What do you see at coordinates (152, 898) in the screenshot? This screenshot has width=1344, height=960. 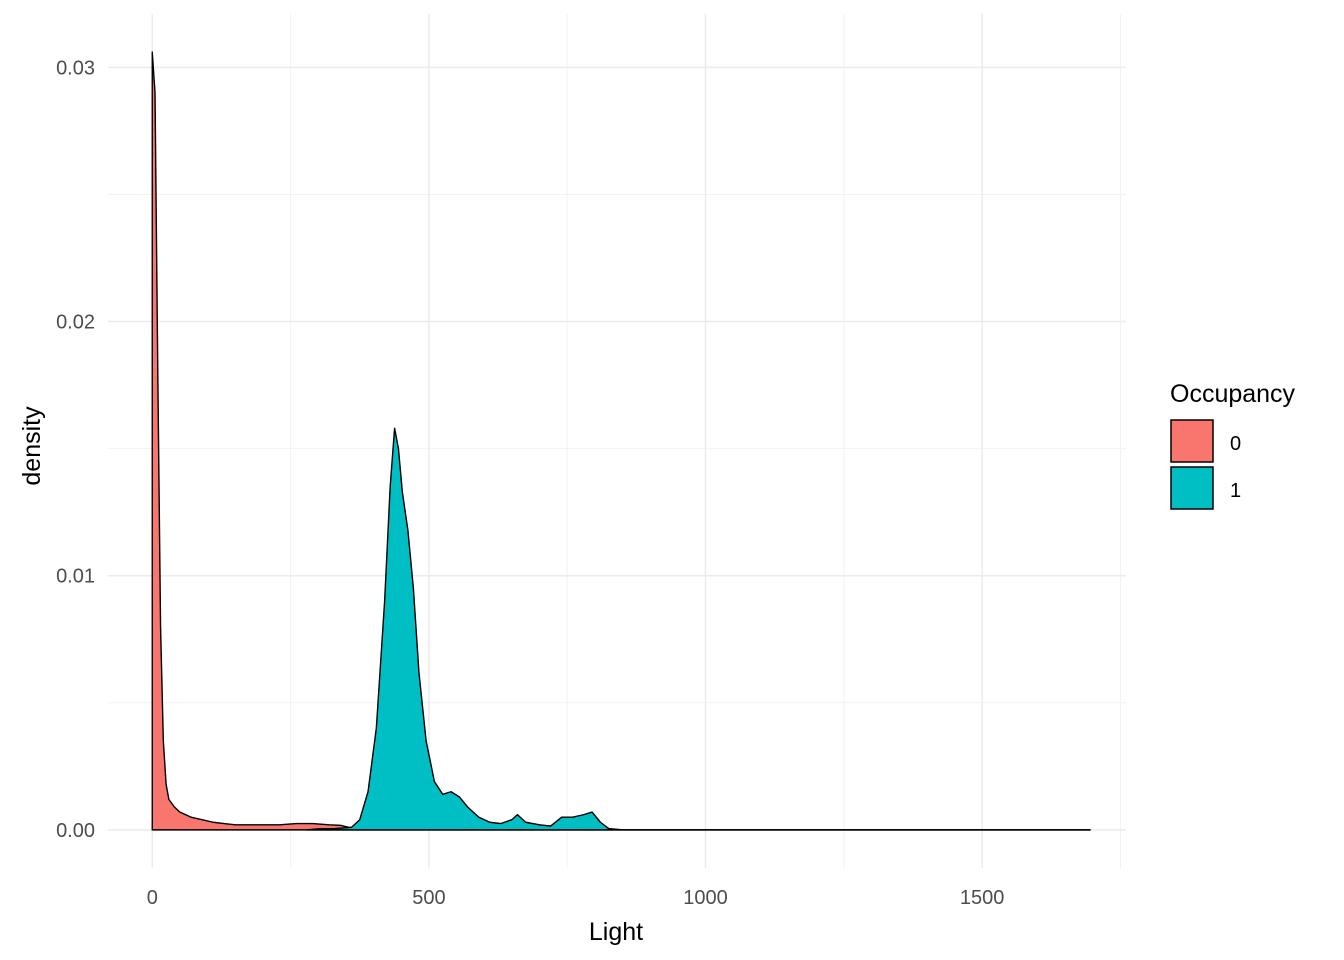 I see `x-tick-label: 0` at bounding box center [152, 898].